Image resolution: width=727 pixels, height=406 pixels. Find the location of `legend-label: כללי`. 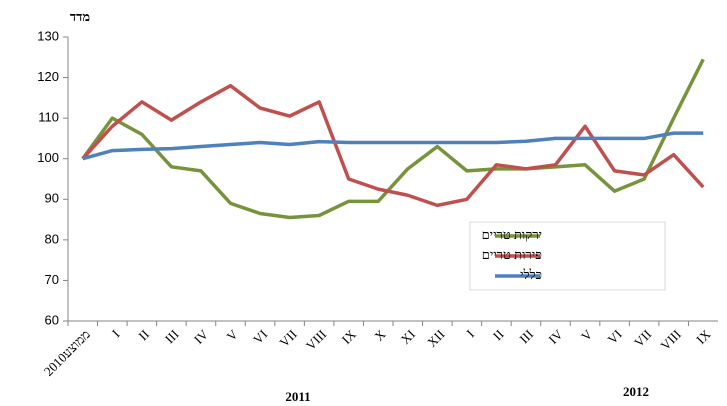

legend-label: כללי is located at coordinates (531, 274).